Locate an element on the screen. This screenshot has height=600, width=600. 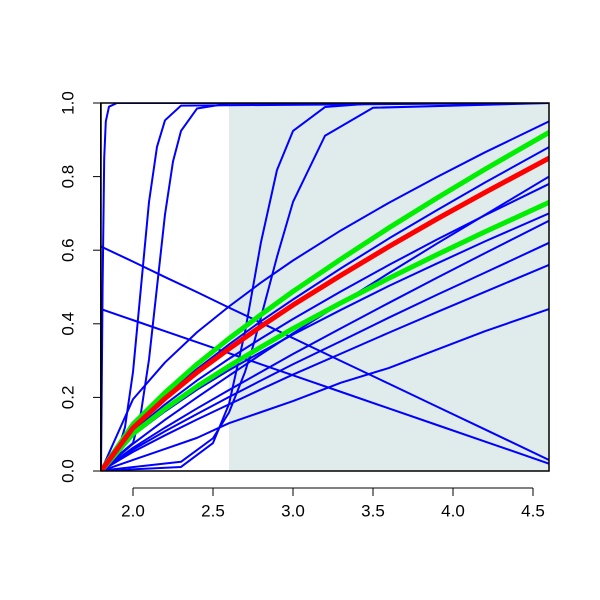
y-tick-label: 0.4 is located at coordinates (67, 324).